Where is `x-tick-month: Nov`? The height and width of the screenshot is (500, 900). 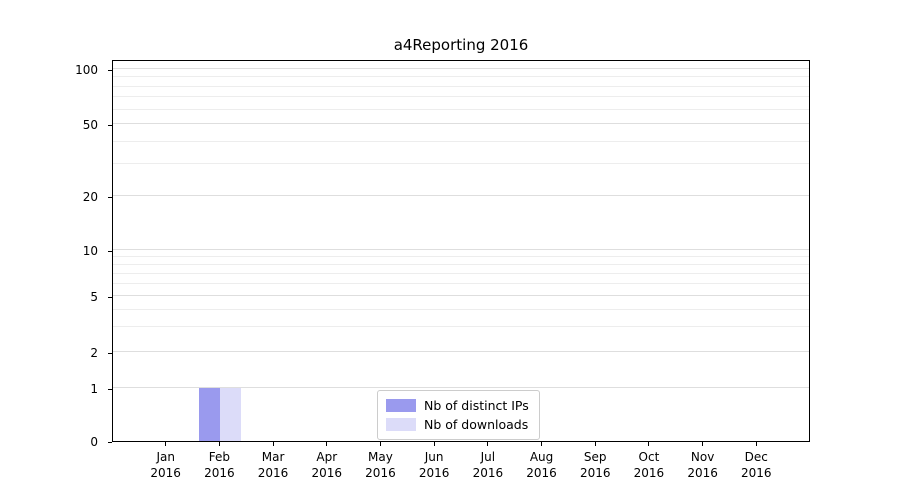
x-tick-month: Nov is located at coordinates (702, 457).